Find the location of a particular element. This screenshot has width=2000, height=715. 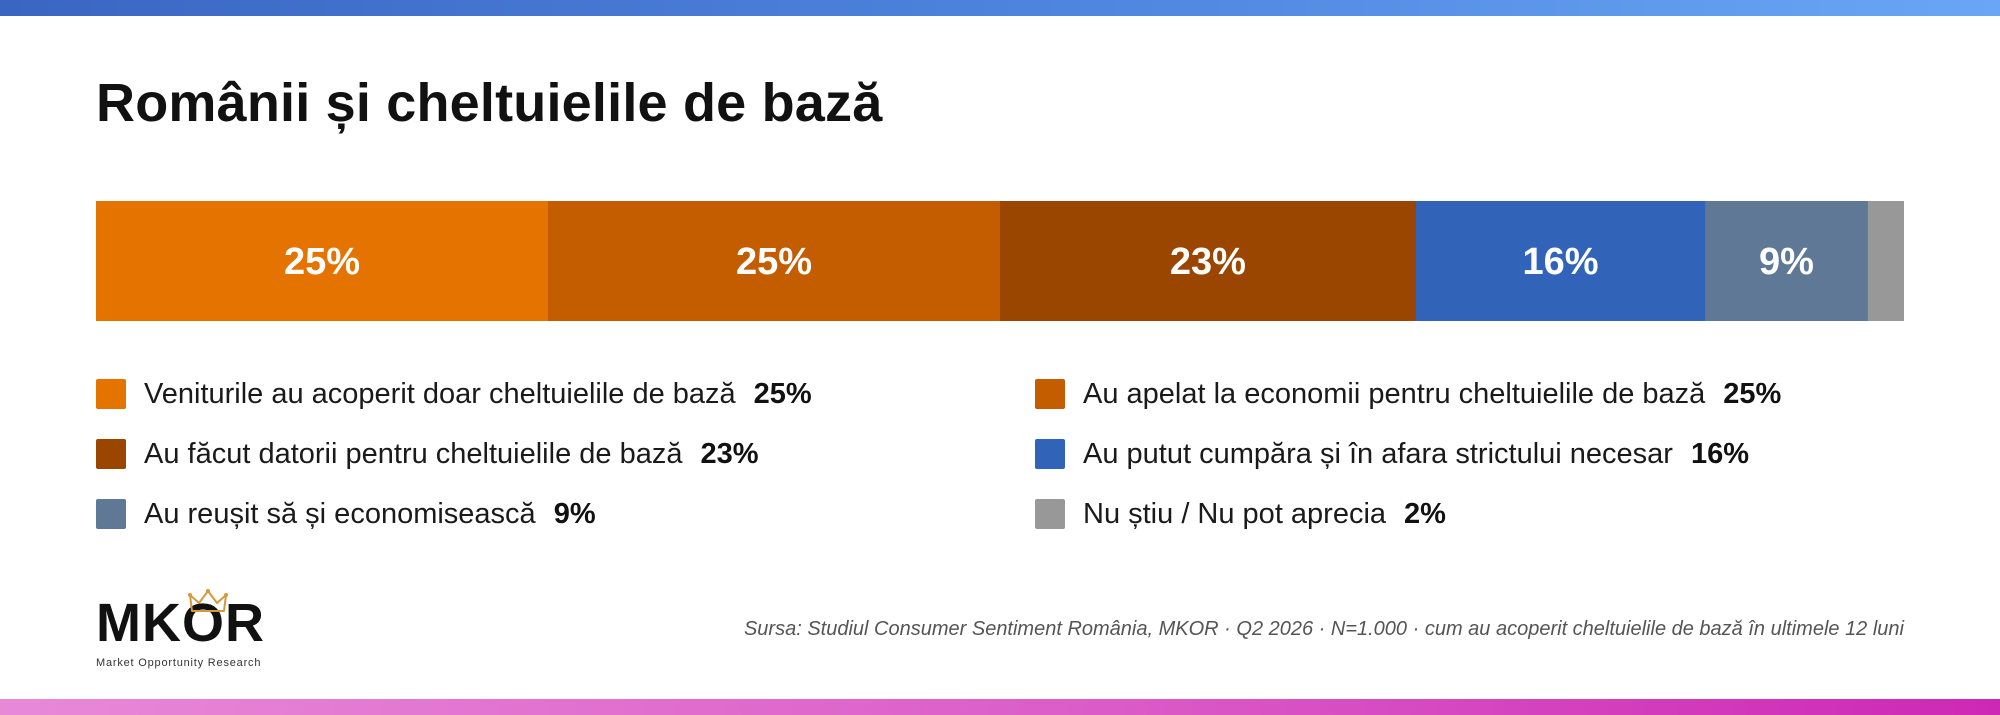

bottom-accent-bar is located at coordinates (1000, 707).